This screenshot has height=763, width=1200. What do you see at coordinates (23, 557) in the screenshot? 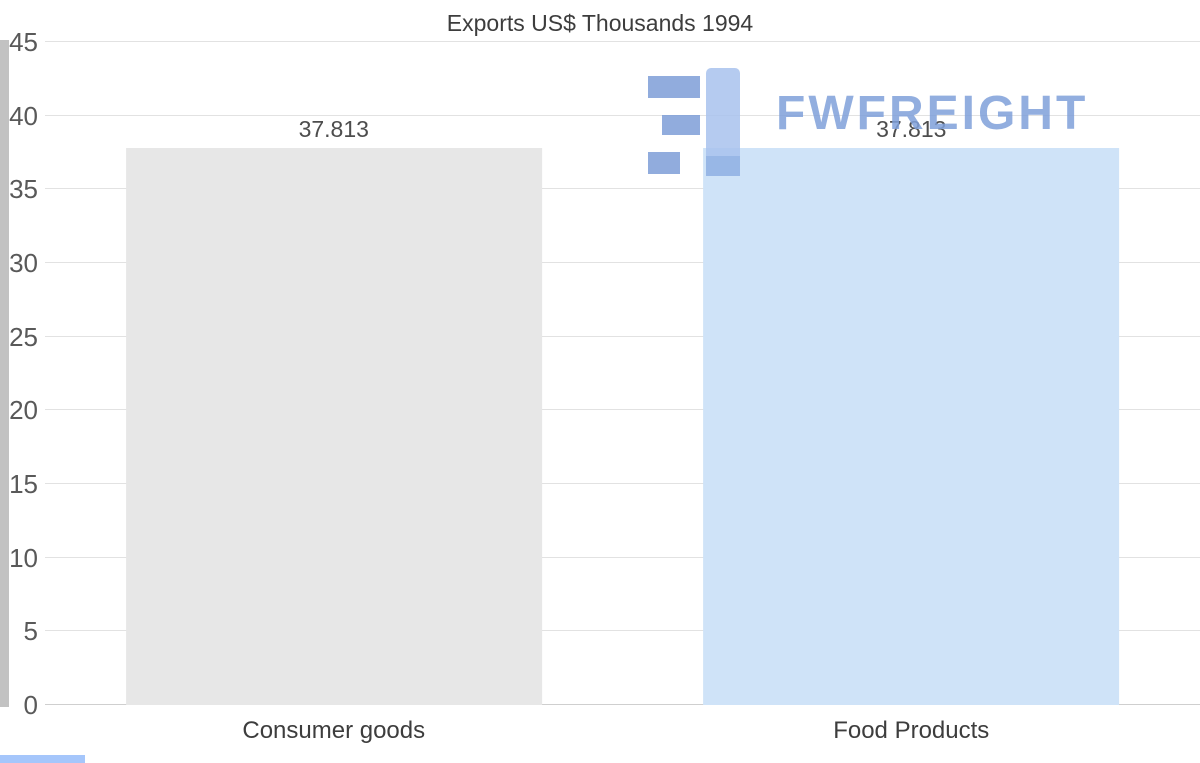
I see `y-tick-label-10: 10` at bounding box center [23, 557].